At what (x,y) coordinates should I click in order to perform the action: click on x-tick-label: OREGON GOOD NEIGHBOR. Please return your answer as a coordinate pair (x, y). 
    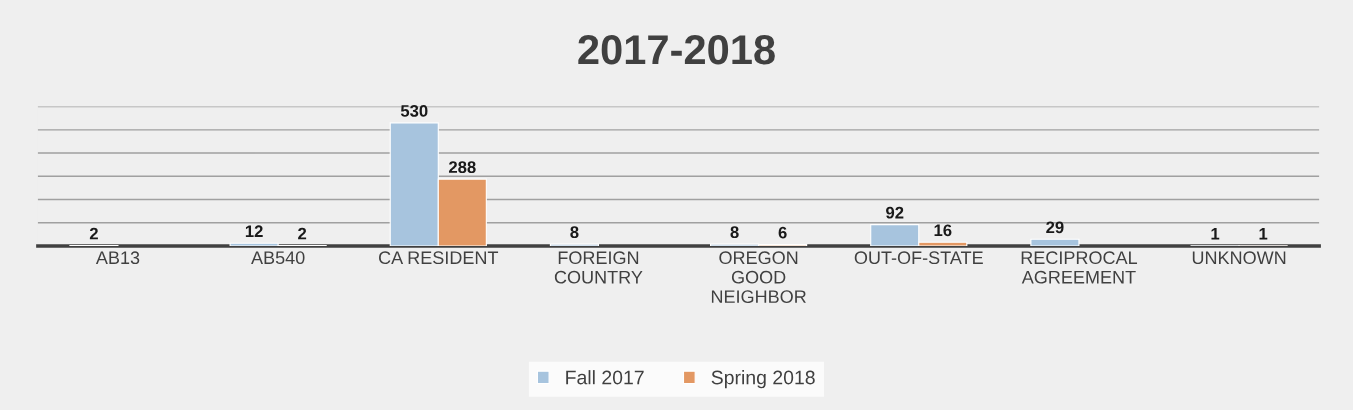
    Looking at the image, I should click on (758, 277).